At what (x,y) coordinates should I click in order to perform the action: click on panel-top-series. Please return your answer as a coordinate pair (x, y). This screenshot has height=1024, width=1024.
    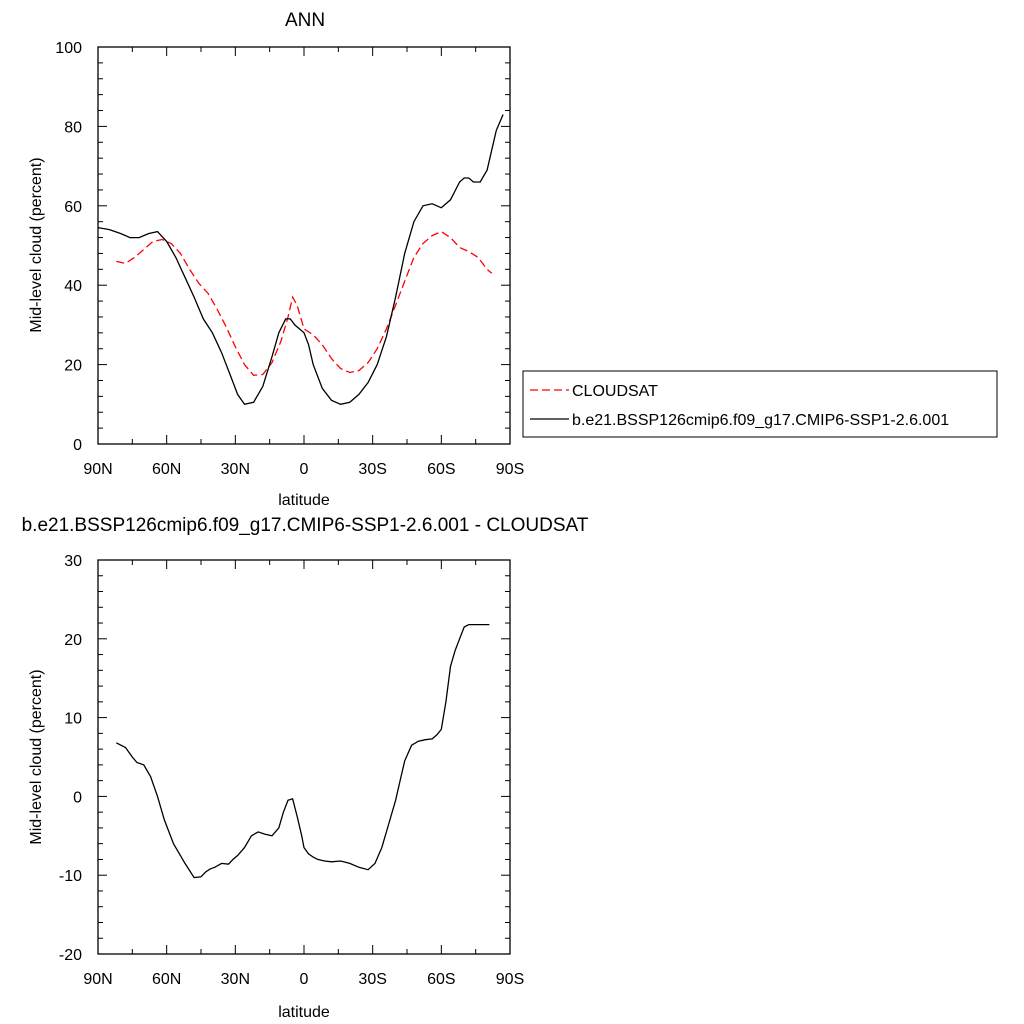
    Looking at the image, I should click on (300, 260).